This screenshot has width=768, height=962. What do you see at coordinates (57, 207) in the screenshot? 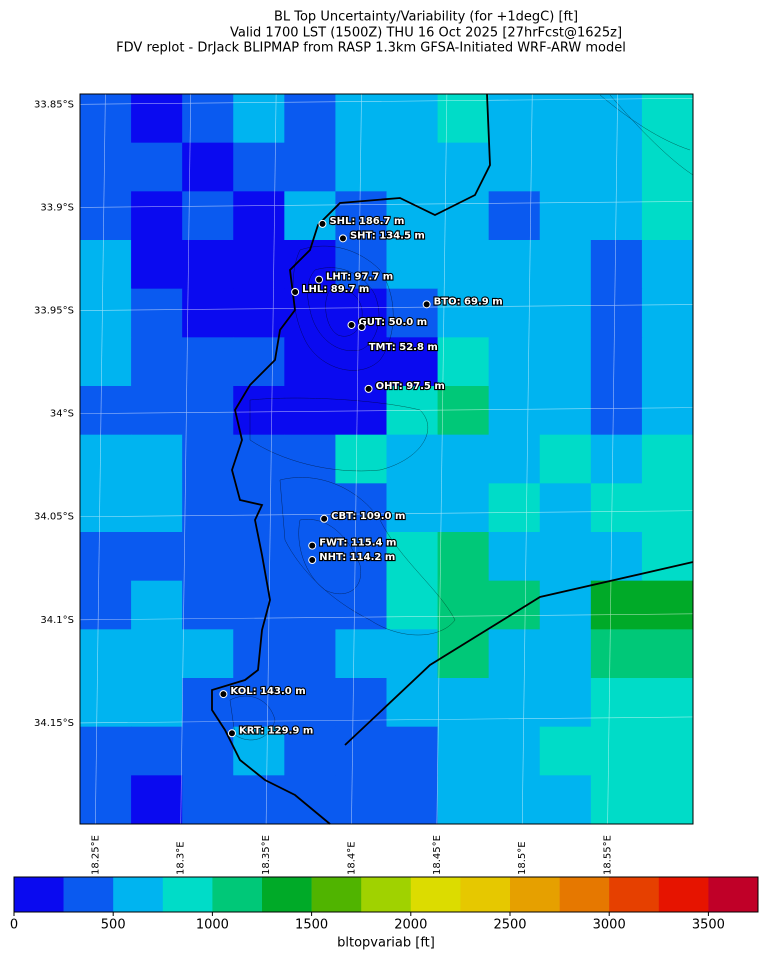
I see `y-tick-label: 33.9°S` at bounding box center [57, 207].